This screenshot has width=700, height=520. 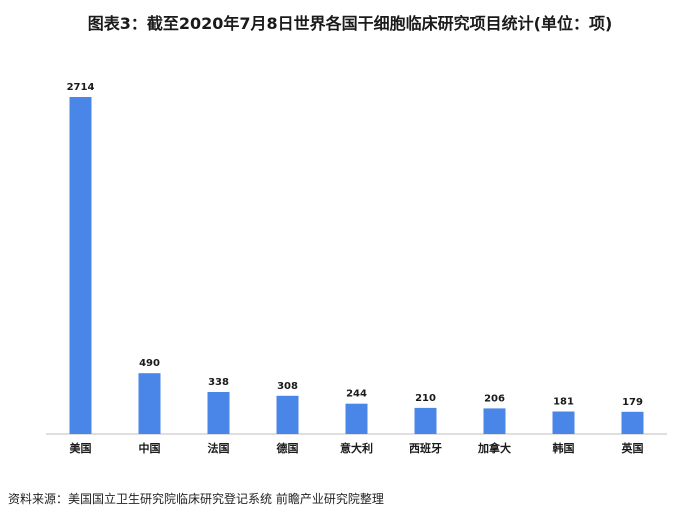 What do you see at coordinates (356, 394) in the screenshot?
I see `data-label-4: 244` at bounding box center [356, 394].